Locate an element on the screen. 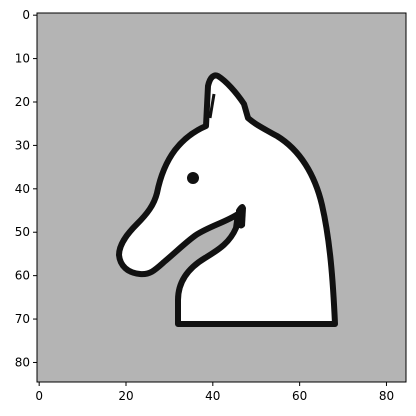 Image resolution: width=416 pixels, height=416 pixels. y-tick-label: 30 is located at coordinates (22, 145).